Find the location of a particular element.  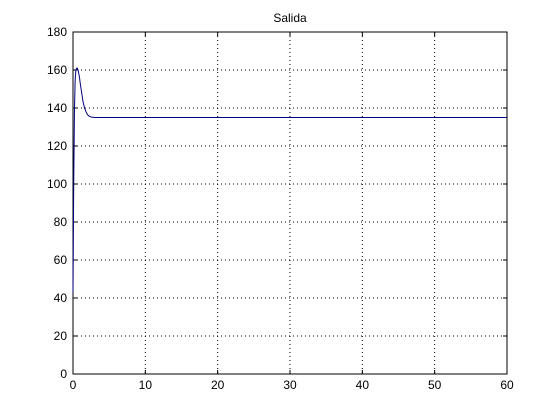

y-tick-label: 60 is located at coordinates (61, 260).